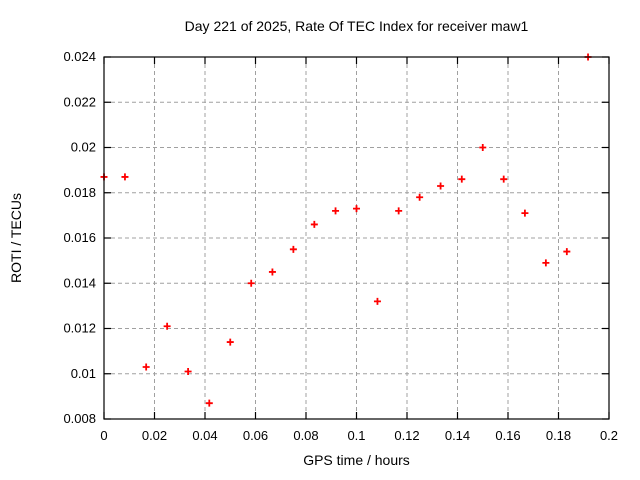 The height and width of the screenshot is (480, 640). I want to click on y-tick-label: 0.014, so click(79, 282).